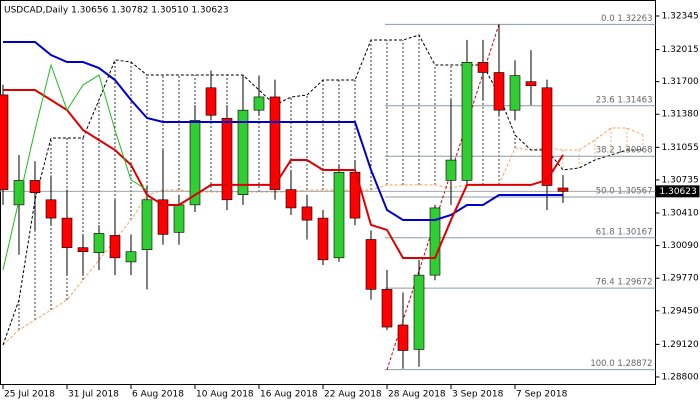 The width and height of the screenshot is (700, 400). What do you see at coordinates (680, 246) in the screenshot?
I see `y-tick-label: 1.30090` at bounding box center [680, 246].